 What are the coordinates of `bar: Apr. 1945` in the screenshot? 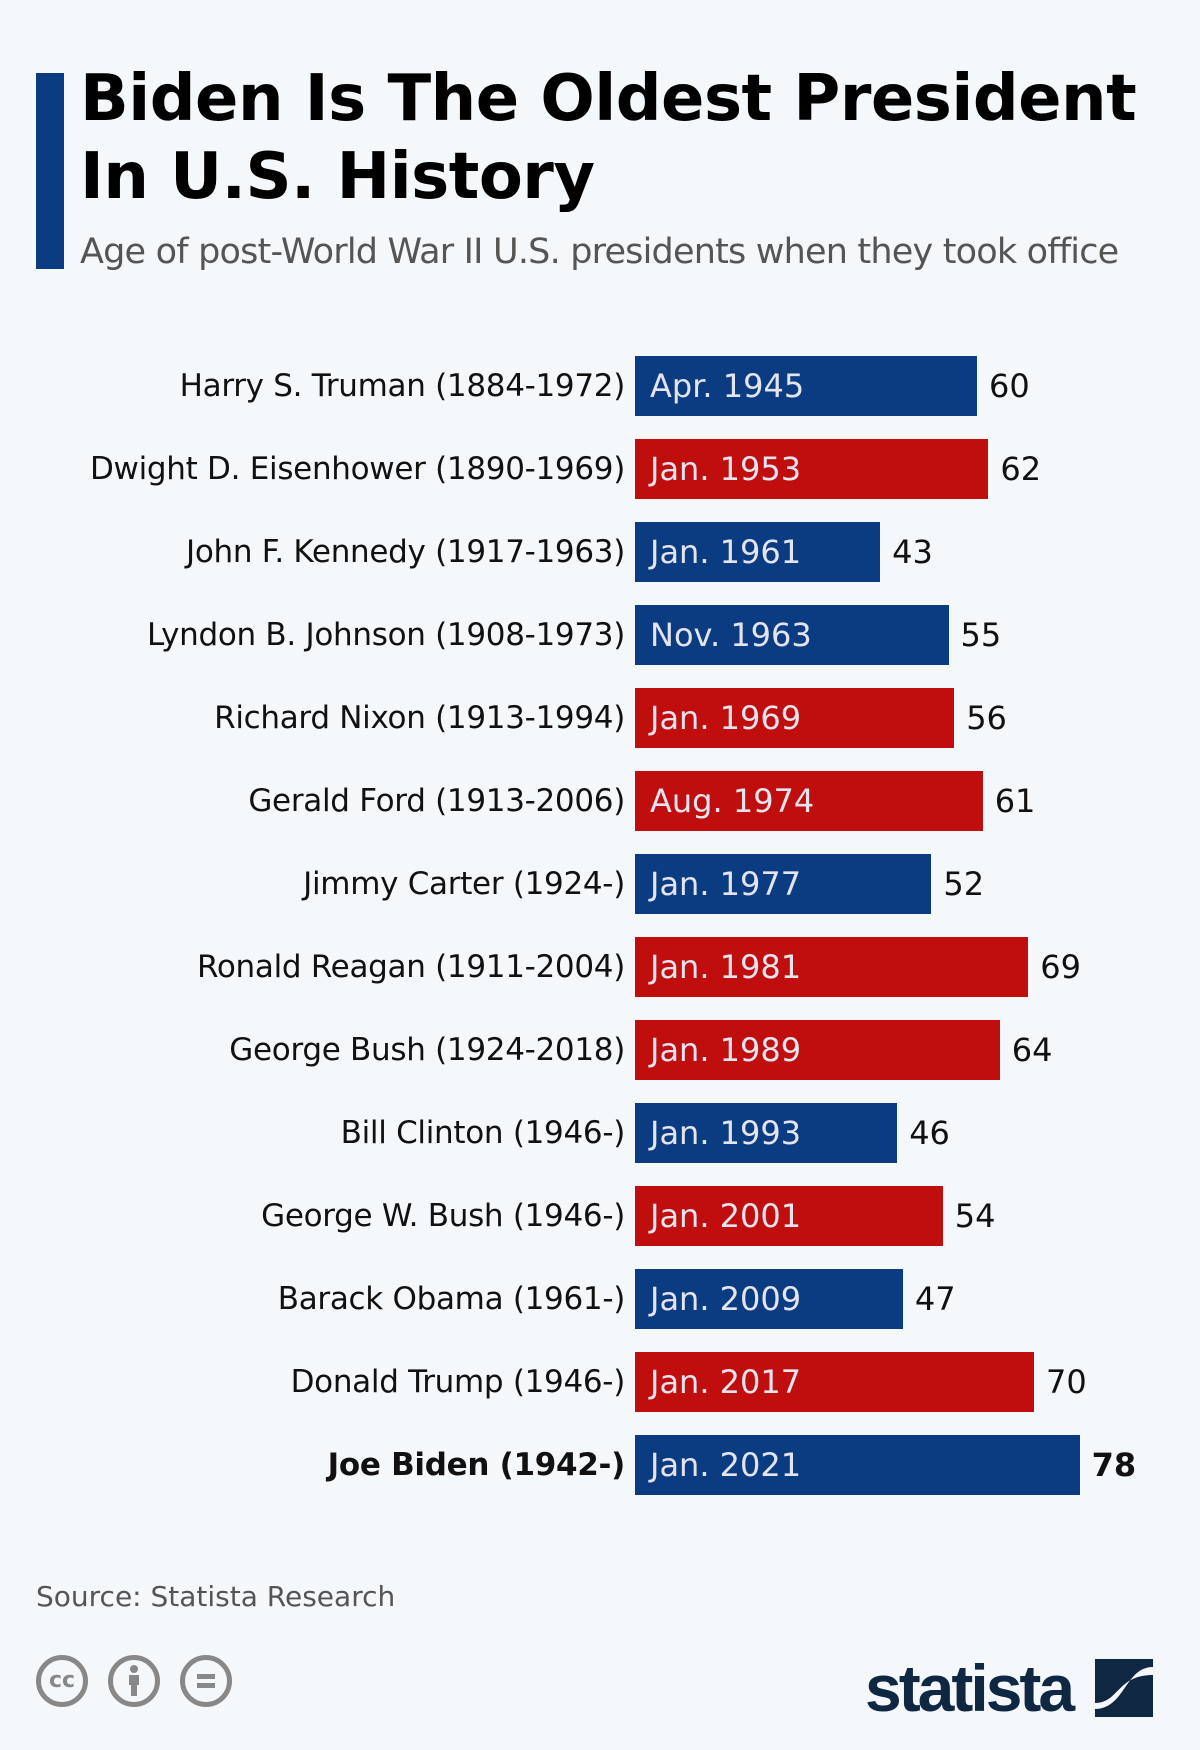 It's located at (806, 386).